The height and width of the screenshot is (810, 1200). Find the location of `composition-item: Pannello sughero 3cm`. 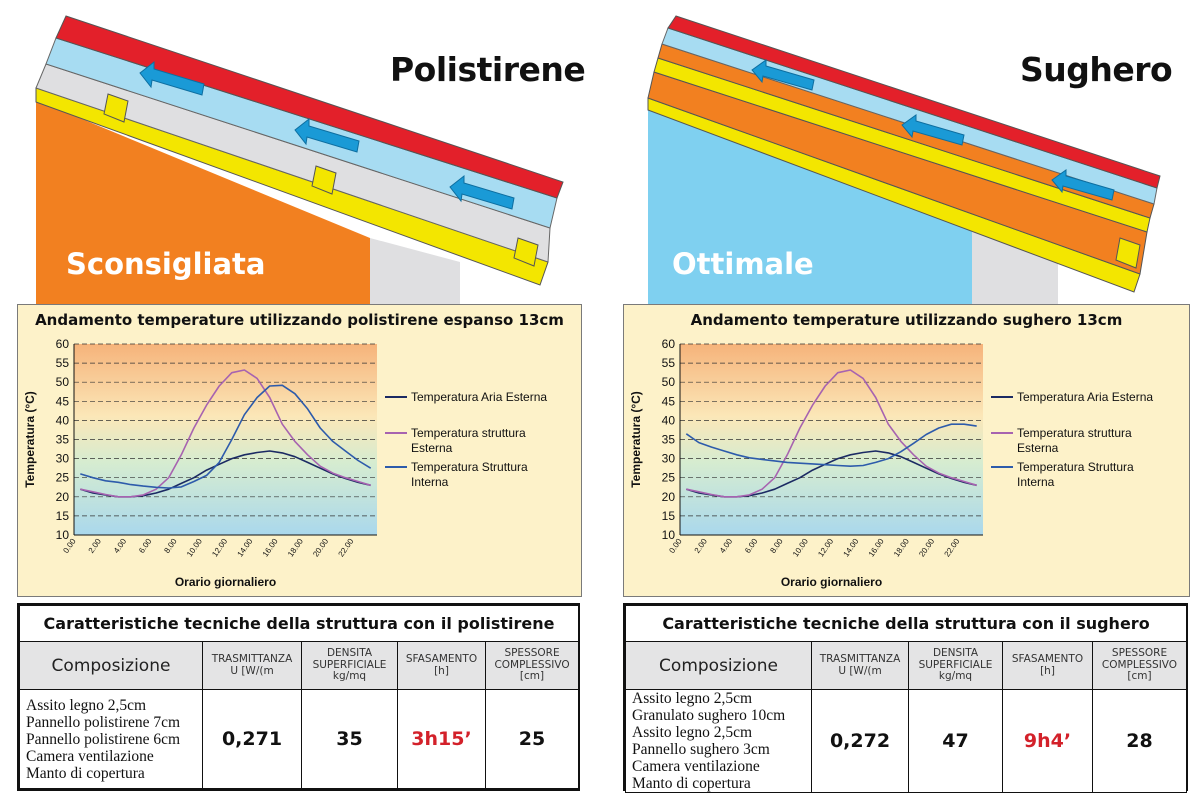

composition-item: Pannello sughero 3cm is located at coordinates (701, 749).